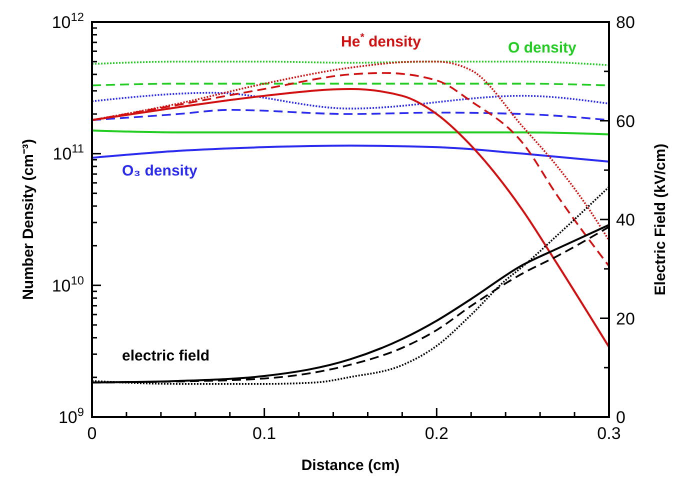  I want to click on y2-tick-label: 80, so click(625, 22).